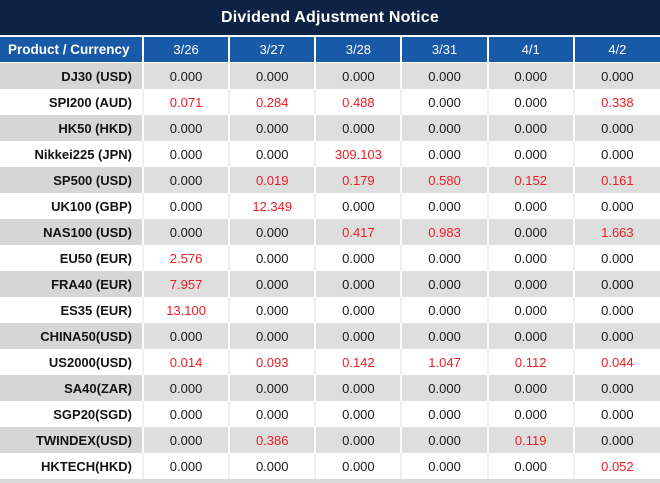  Describe the element at coordinates (72, 50) in the screenshot. I see `column-header-product: Product / Currency` at that location.